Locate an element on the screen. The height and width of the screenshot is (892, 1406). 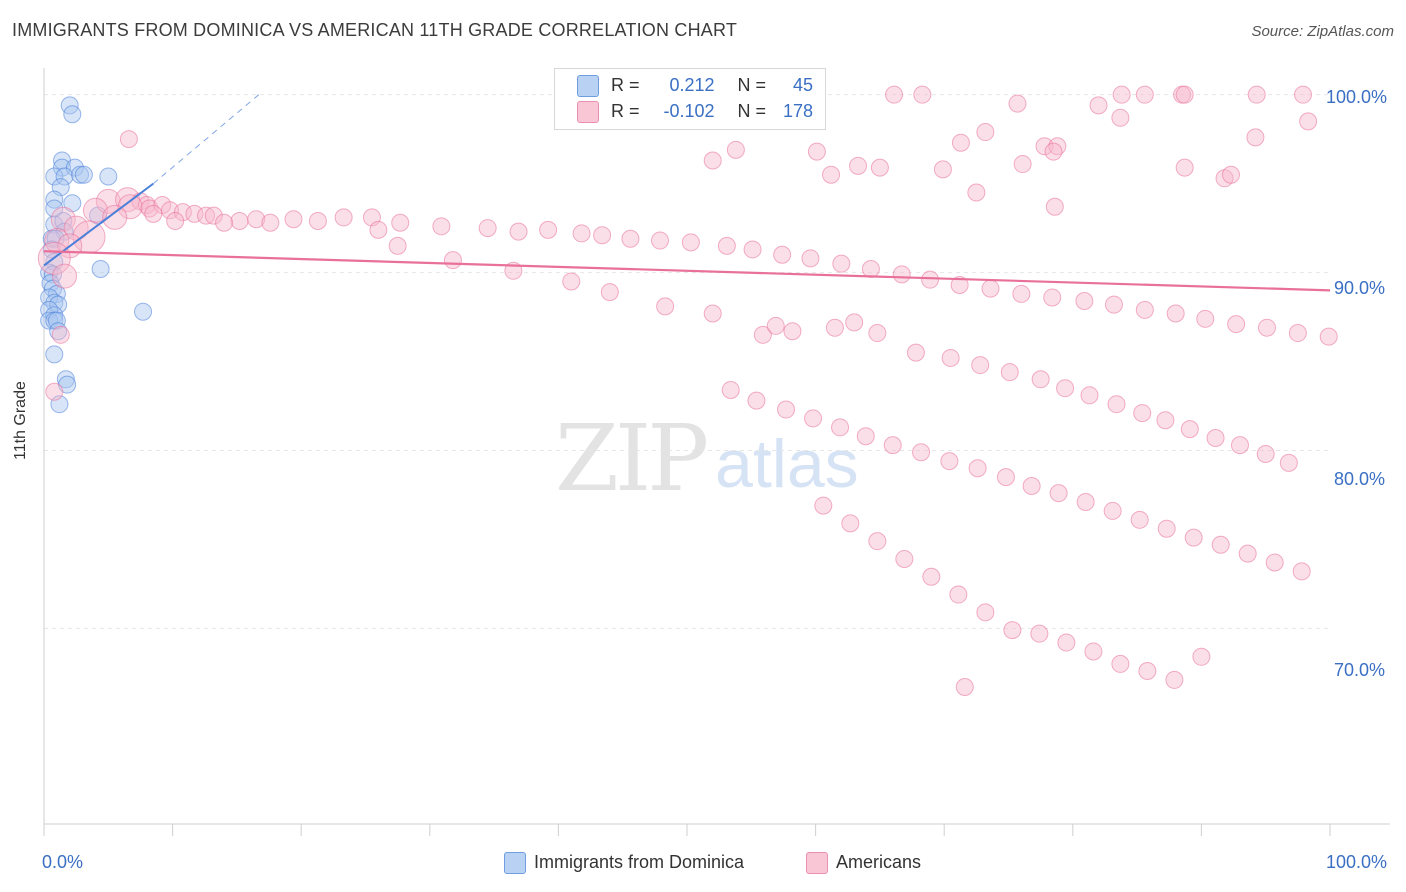
r-value: 0.212 is located at coordinates (692, 85).